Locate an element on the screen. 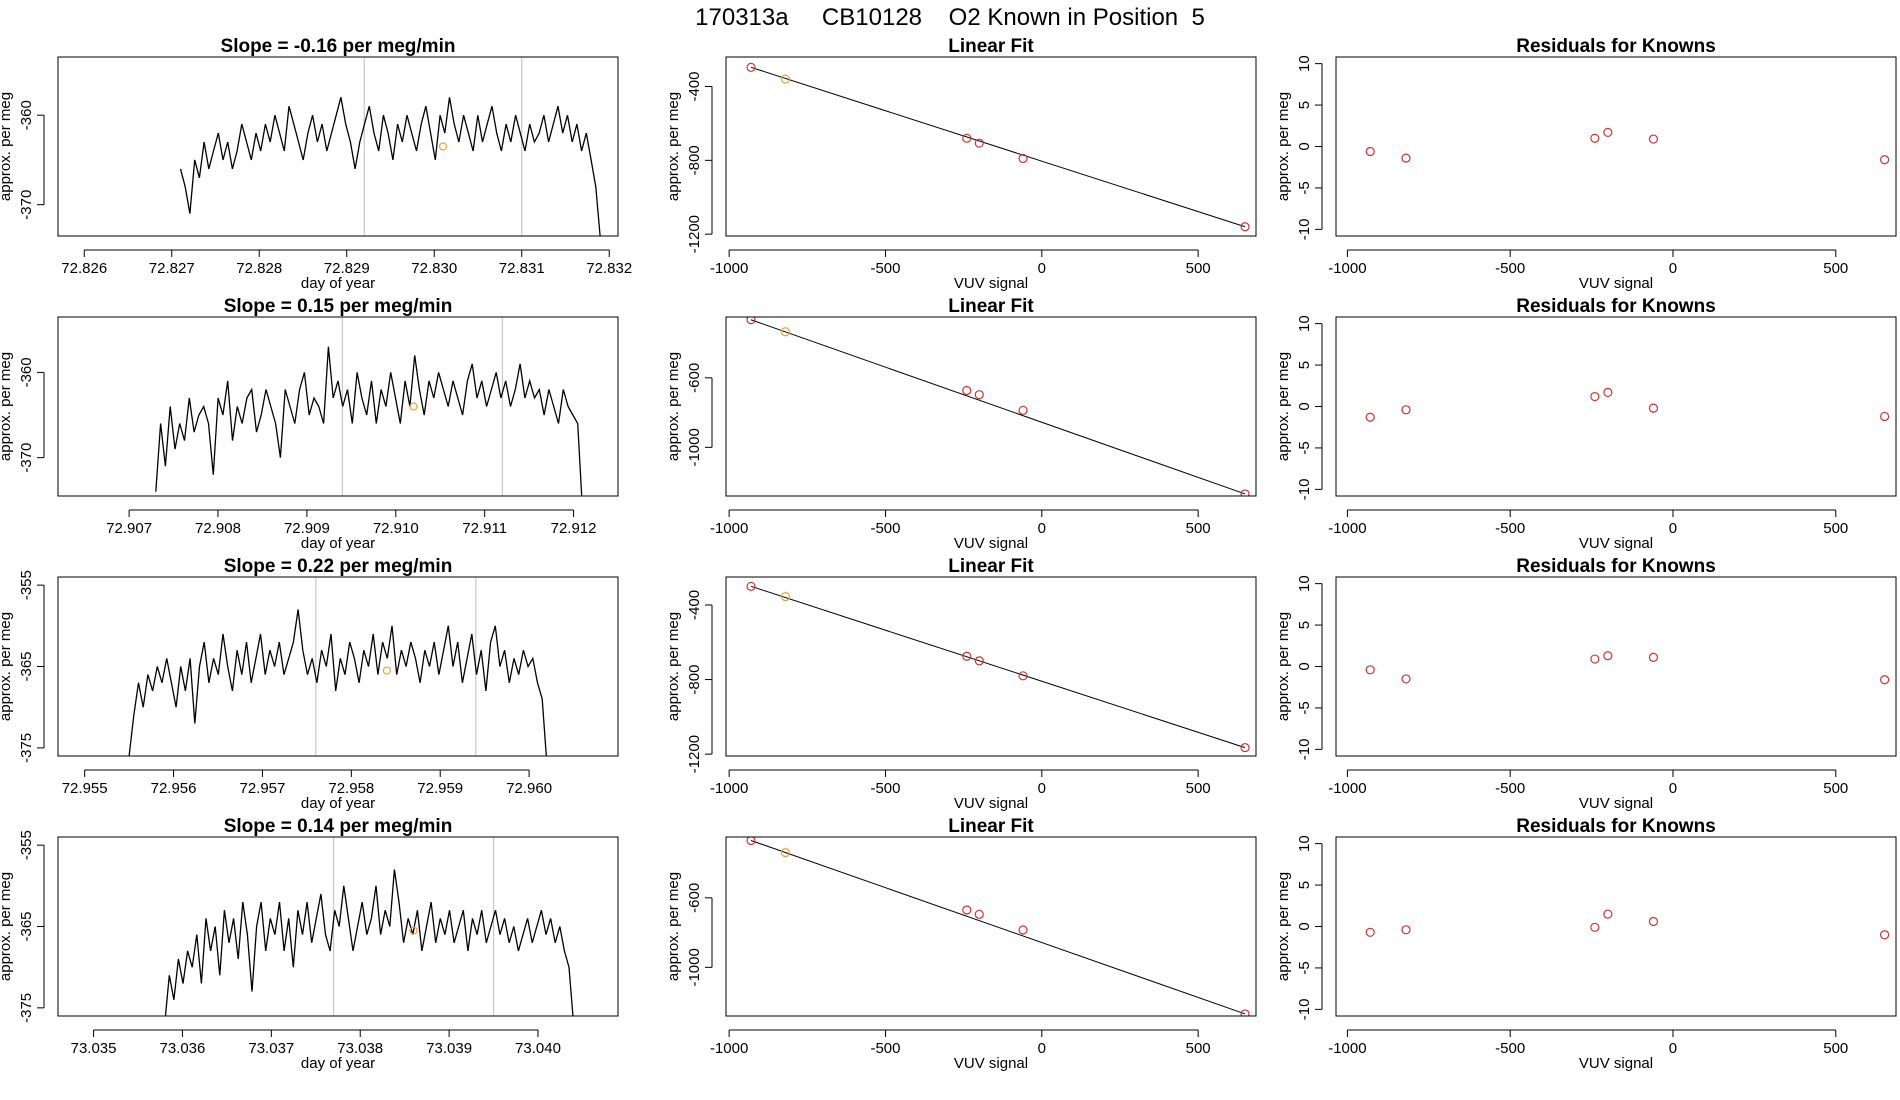  x-tick-label: 72.958 is located at coordinates (351, 788).